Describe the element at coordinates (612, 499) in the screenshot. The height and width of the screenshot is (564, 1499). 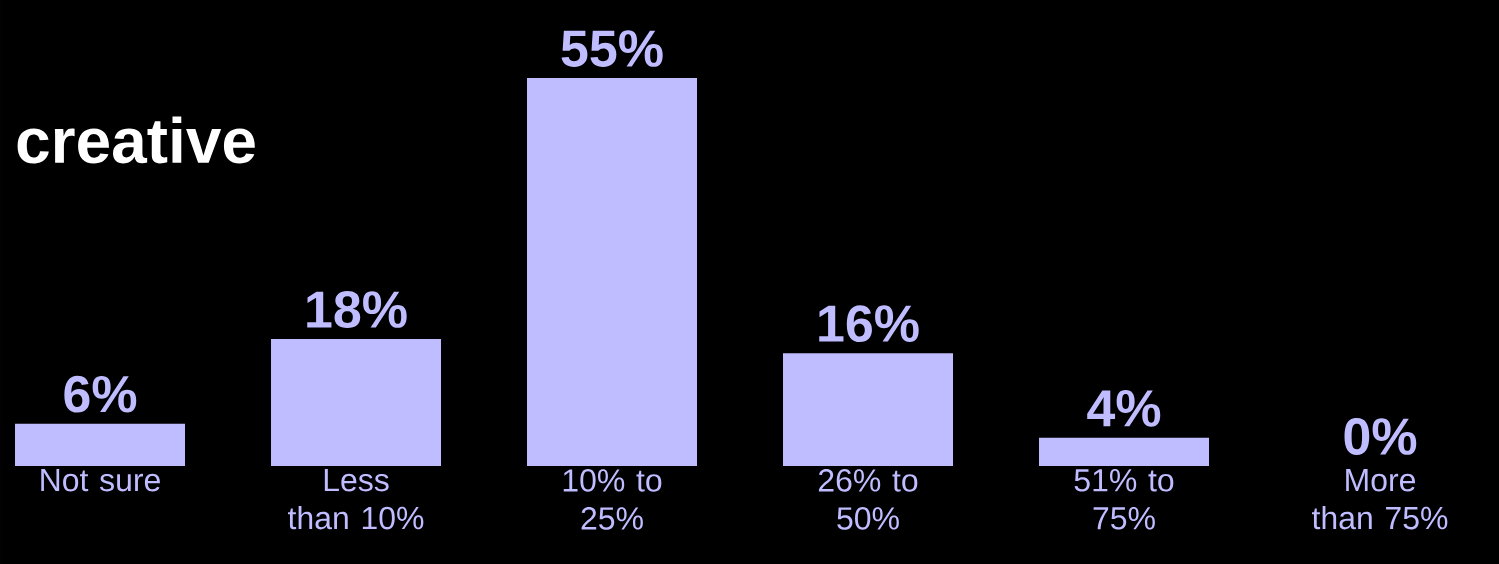
I see `x-tick-label: 10% to 25%` at that location.